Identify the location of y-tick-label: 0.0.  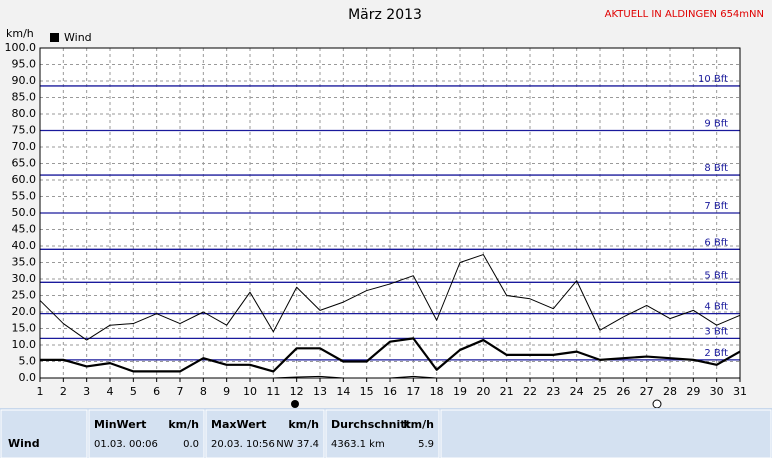
(28, 377).